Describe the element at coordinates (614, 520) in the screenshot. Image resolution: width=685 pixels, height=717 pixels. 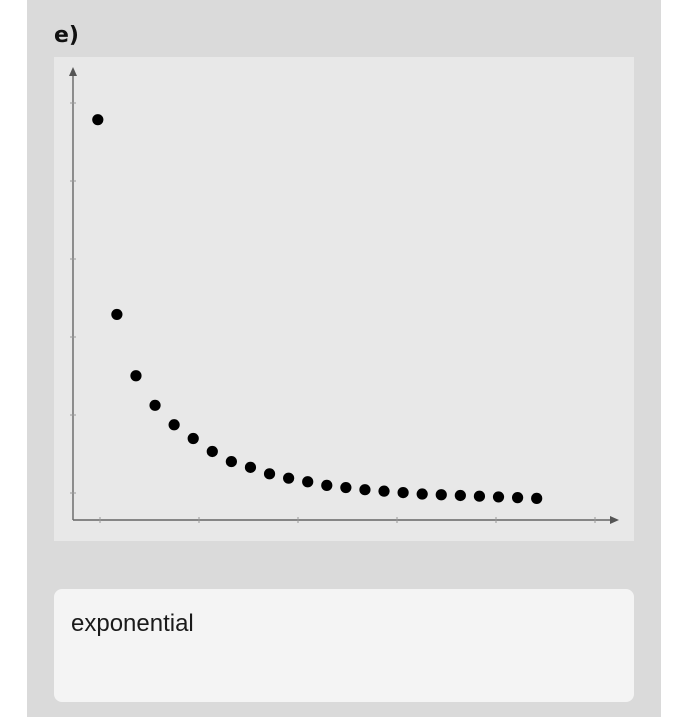
I see `x-axis-arrow` at that location.